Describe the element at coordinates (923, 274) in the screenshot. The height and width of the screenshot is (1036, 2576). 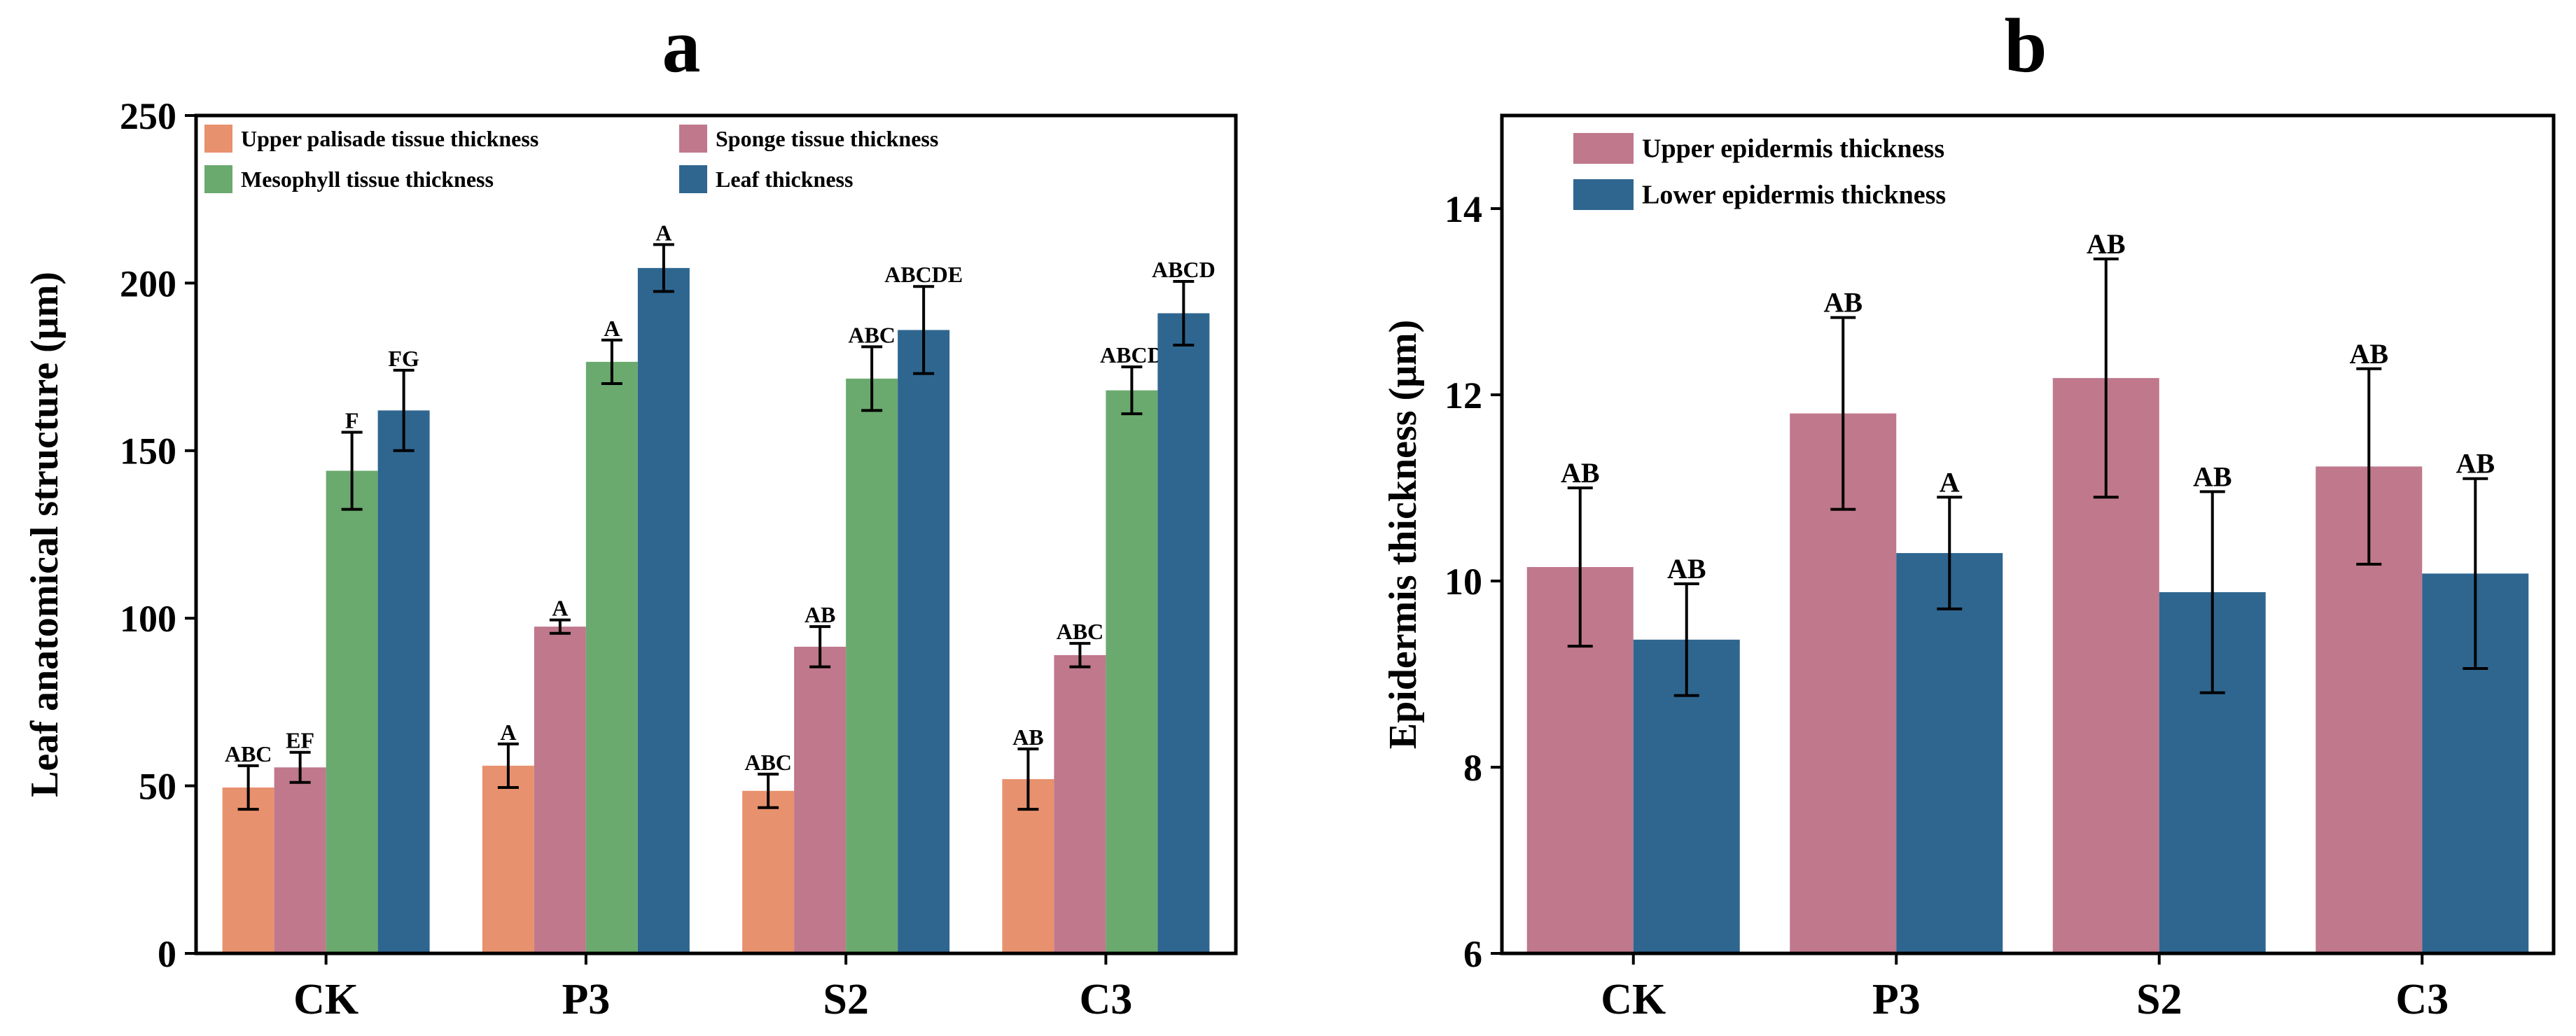
I see `significance-letter: ABCDE` at that location.